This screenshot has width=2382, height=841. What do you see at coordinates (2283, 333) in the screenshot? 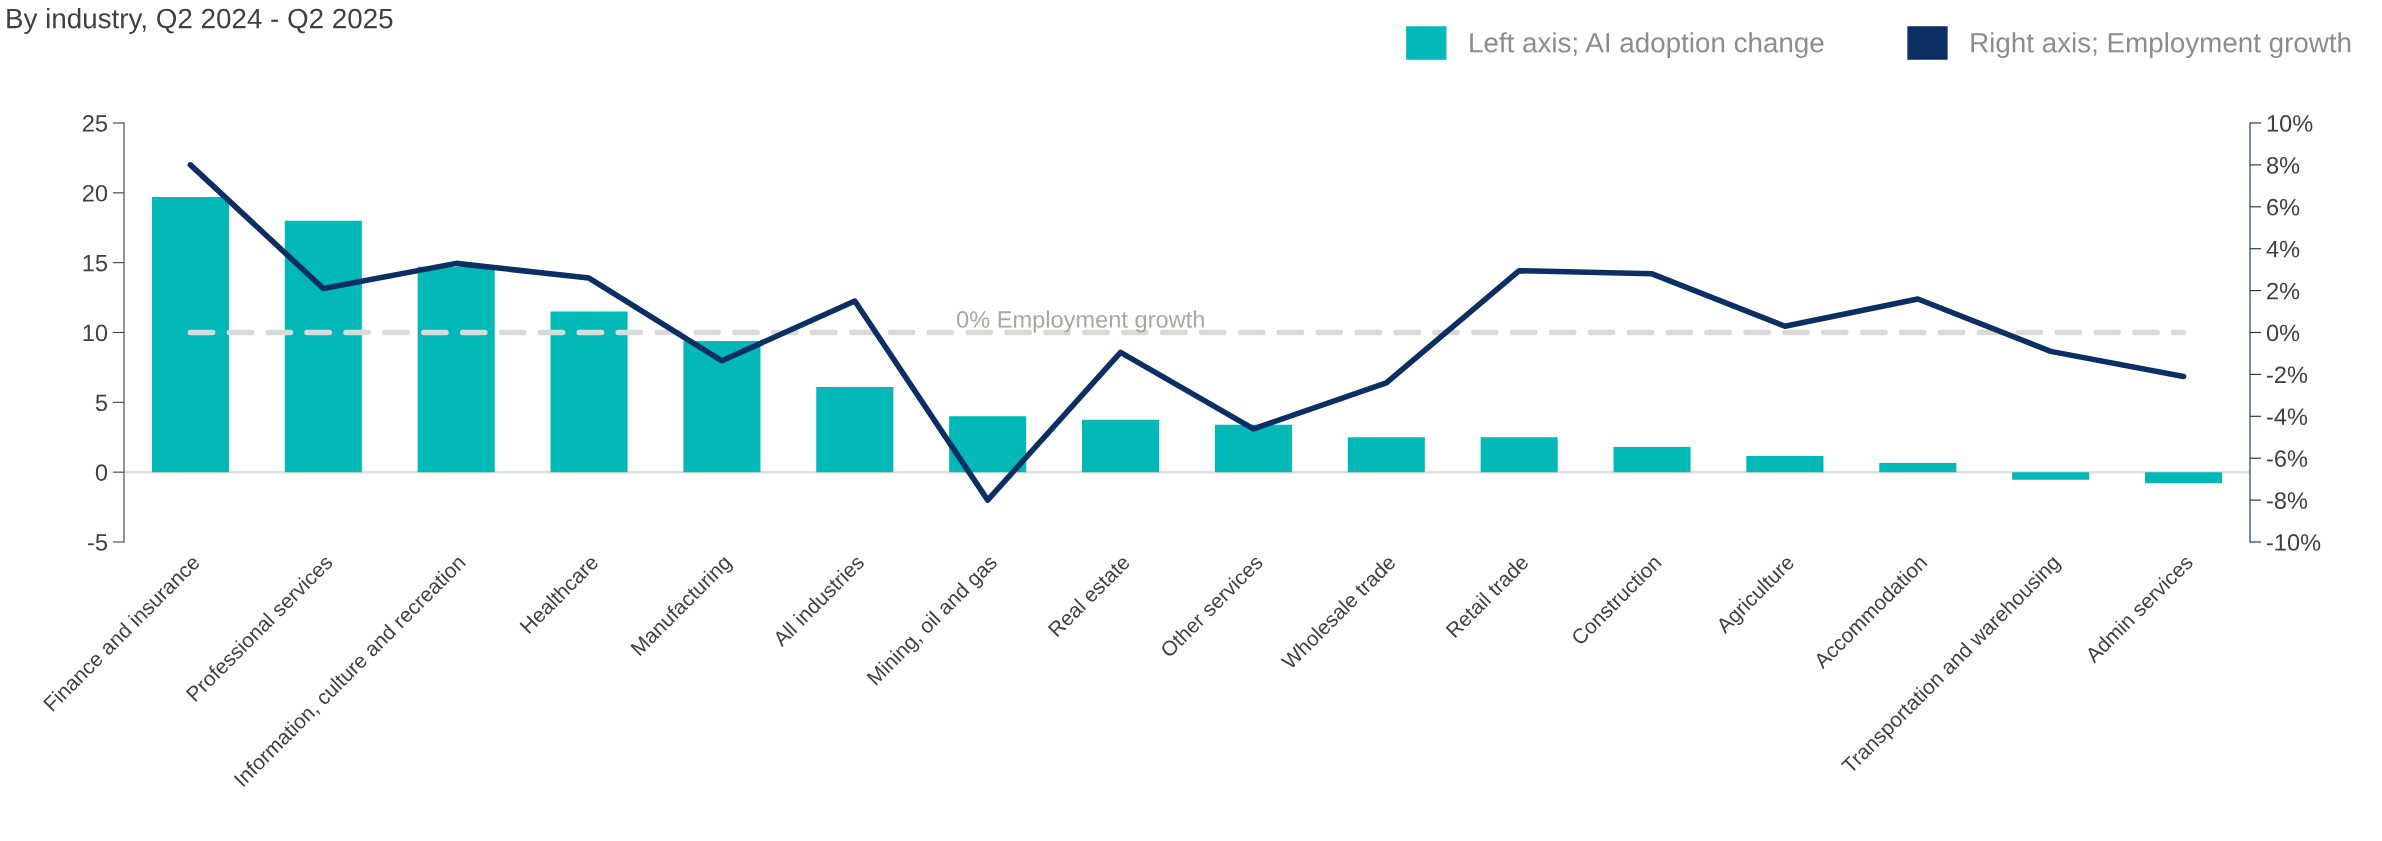
I see `y2-tick-label: 0%` at bounding box center [2283, 333].